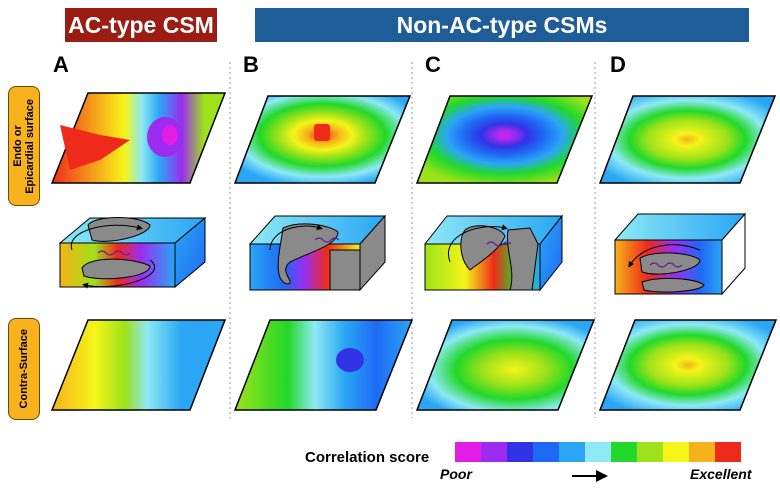  What do you see at coordinates (680, 254) in the screenshot?
I see `tissue-block-d` at bounding box center [680, 254].